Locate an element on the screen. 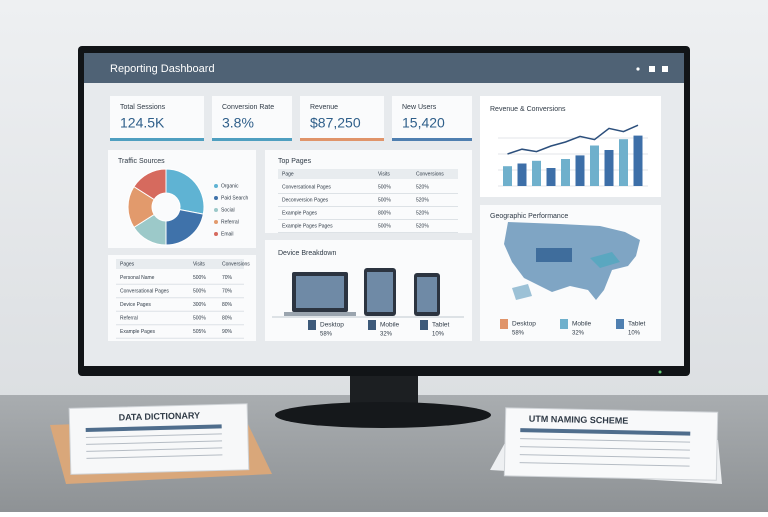 This screenshot has width=768, height=517. kpi-value: 15,420 is located at coordinates (423, 123).